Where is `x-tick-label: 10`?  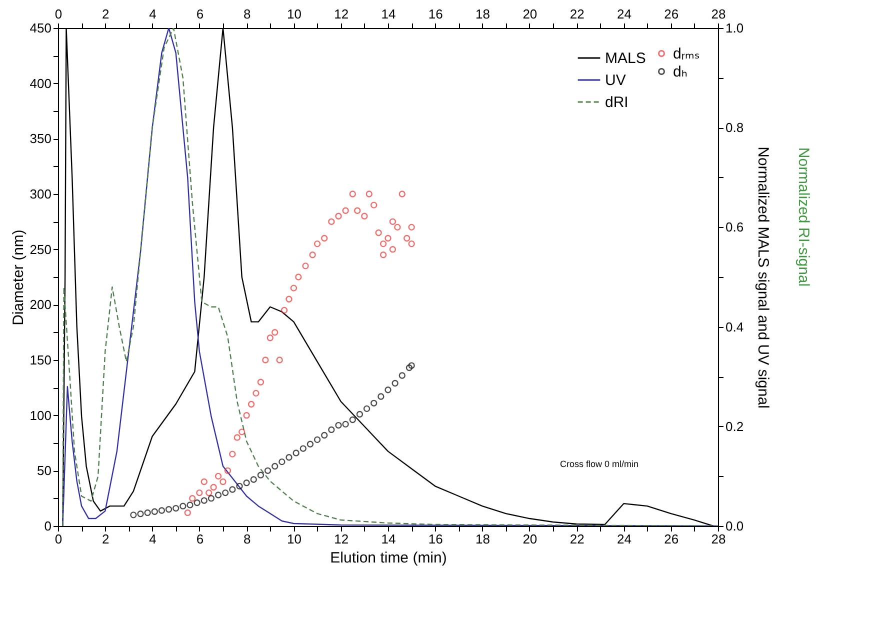
x-tick-label: 10 is located at coordinates (294, 539).